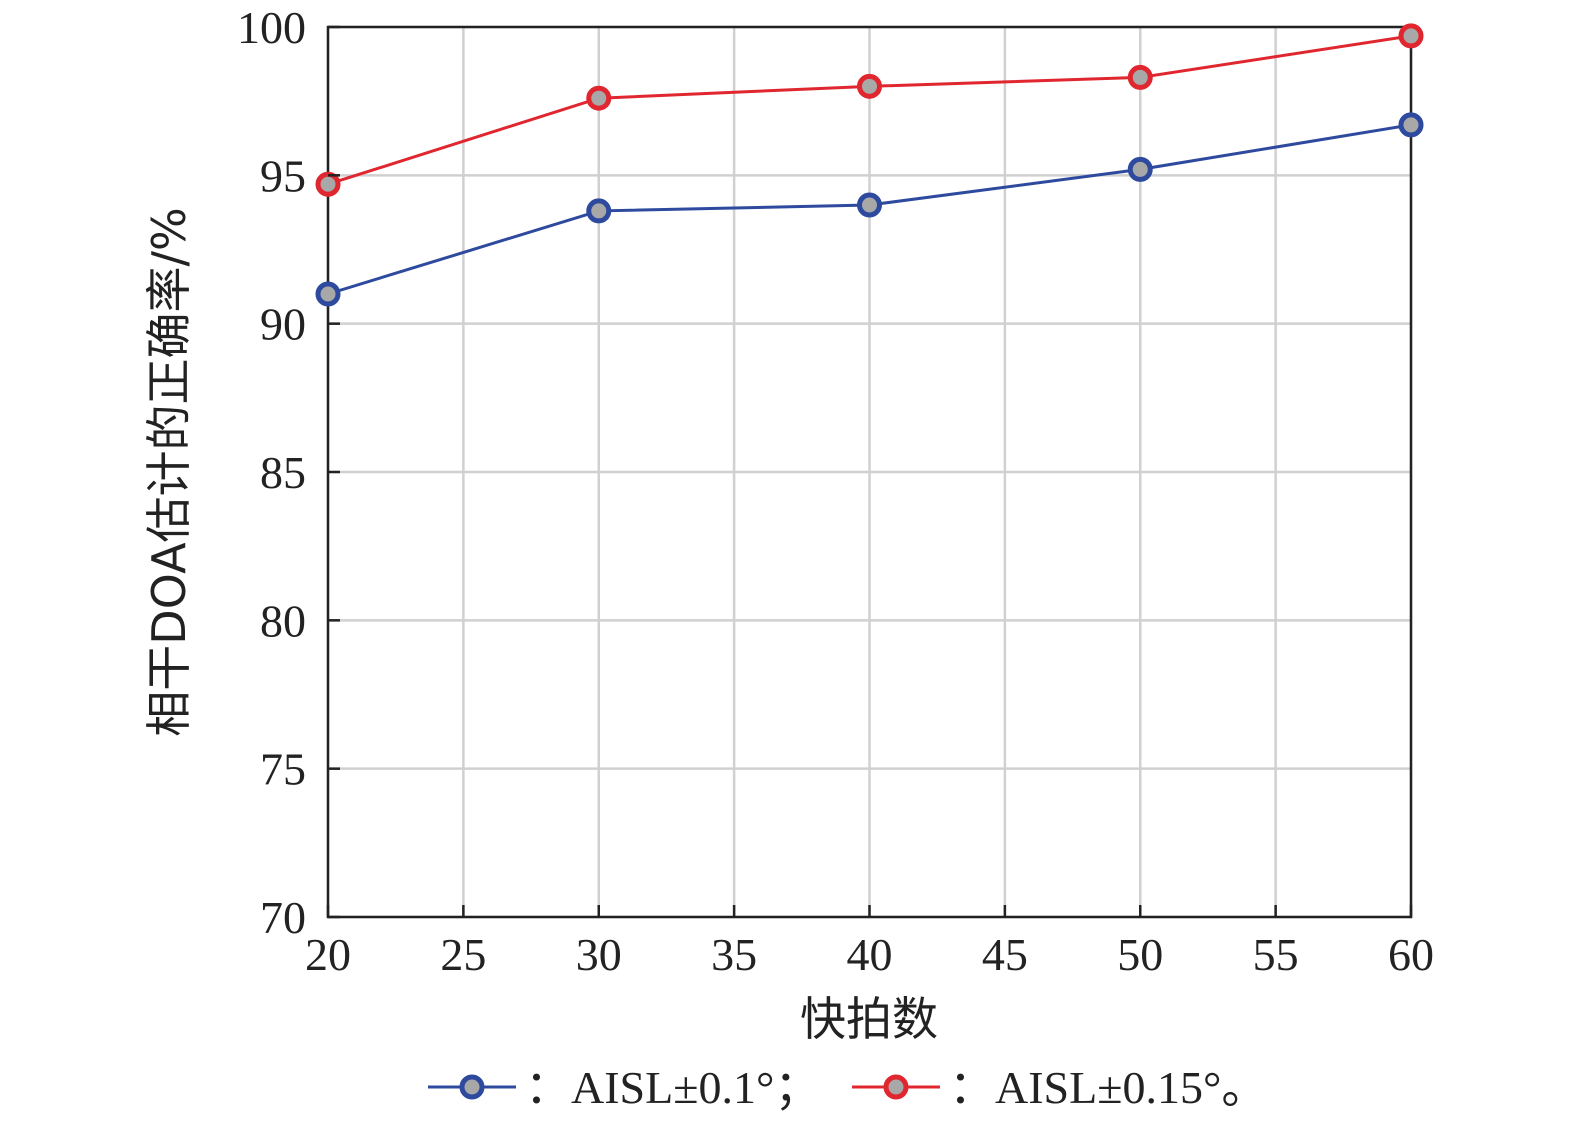  What do you see at coordinates (672, 1087) in the screenshot?
I see `legend-label: ：AISL±0.1°；` at bounding box center [672, 1087].